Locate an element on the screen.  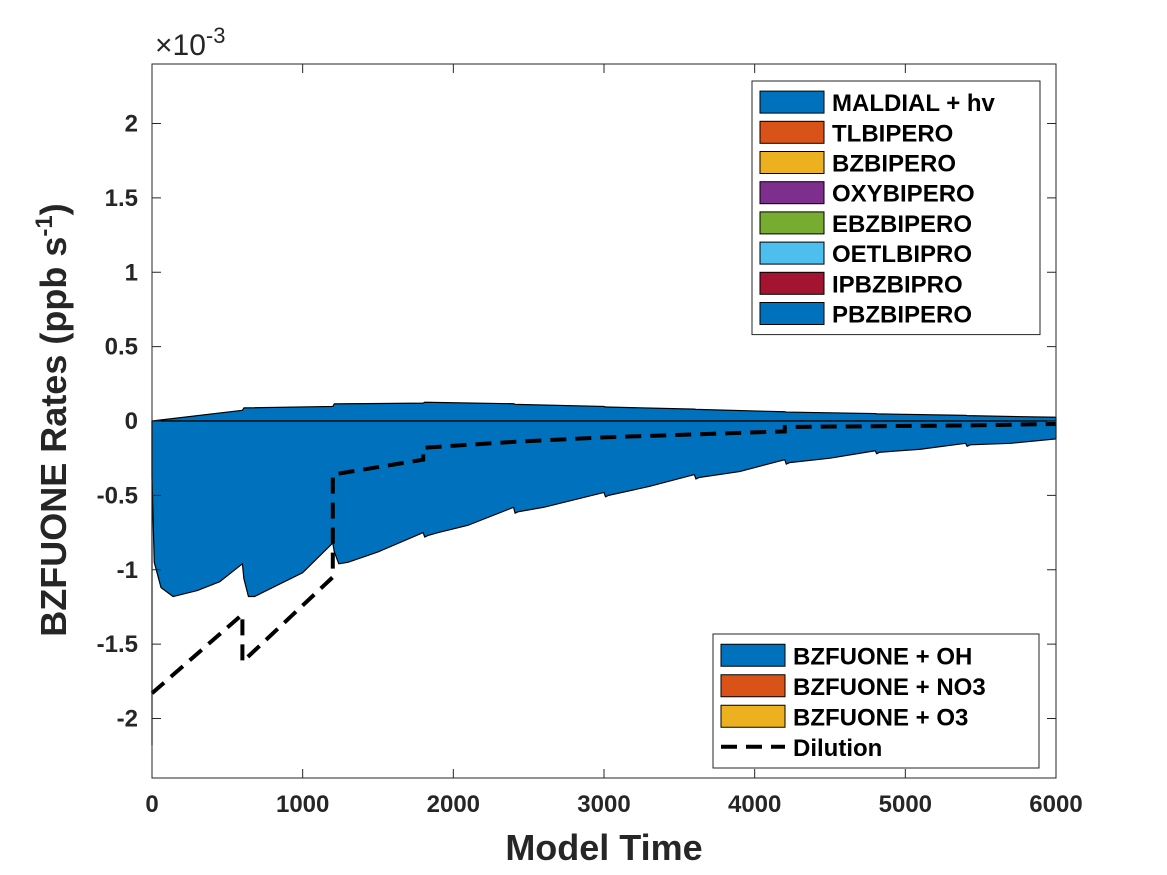
legend-label: IPBZBIPRO is located at coordinates (897, 284).